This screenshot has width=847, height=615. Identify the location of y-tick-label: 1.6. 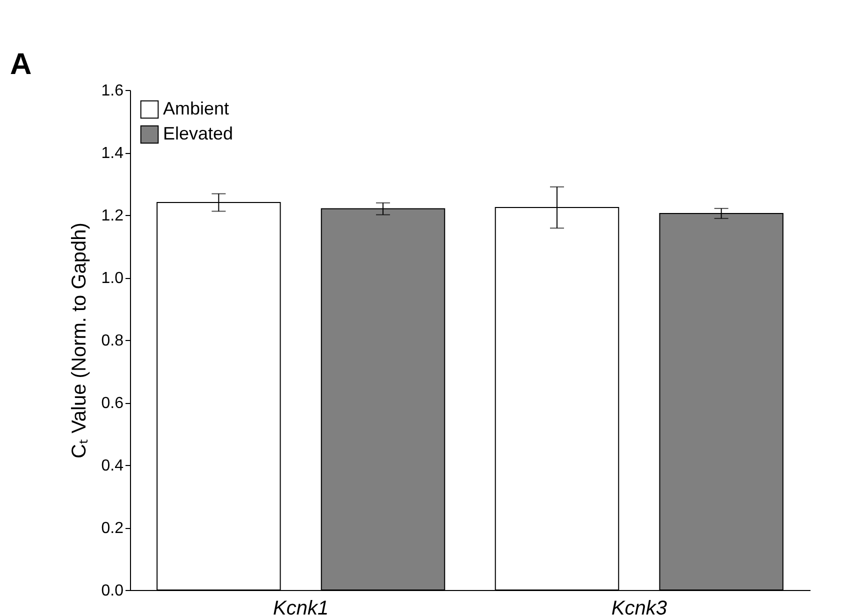
(112, 91).